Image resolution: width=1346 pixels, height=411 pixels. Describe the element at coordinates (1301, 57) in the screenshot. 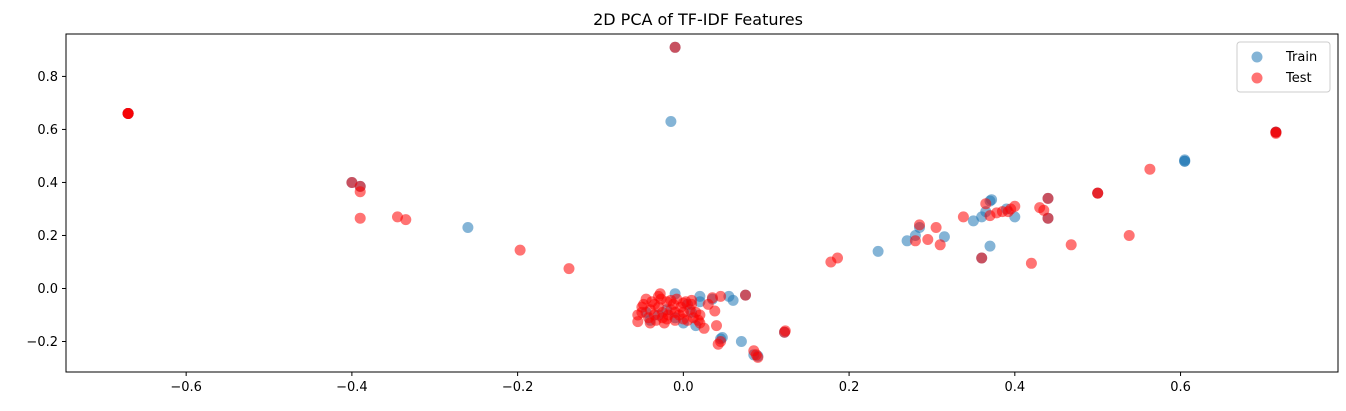

I see `legend-label-train: Train` at that location.